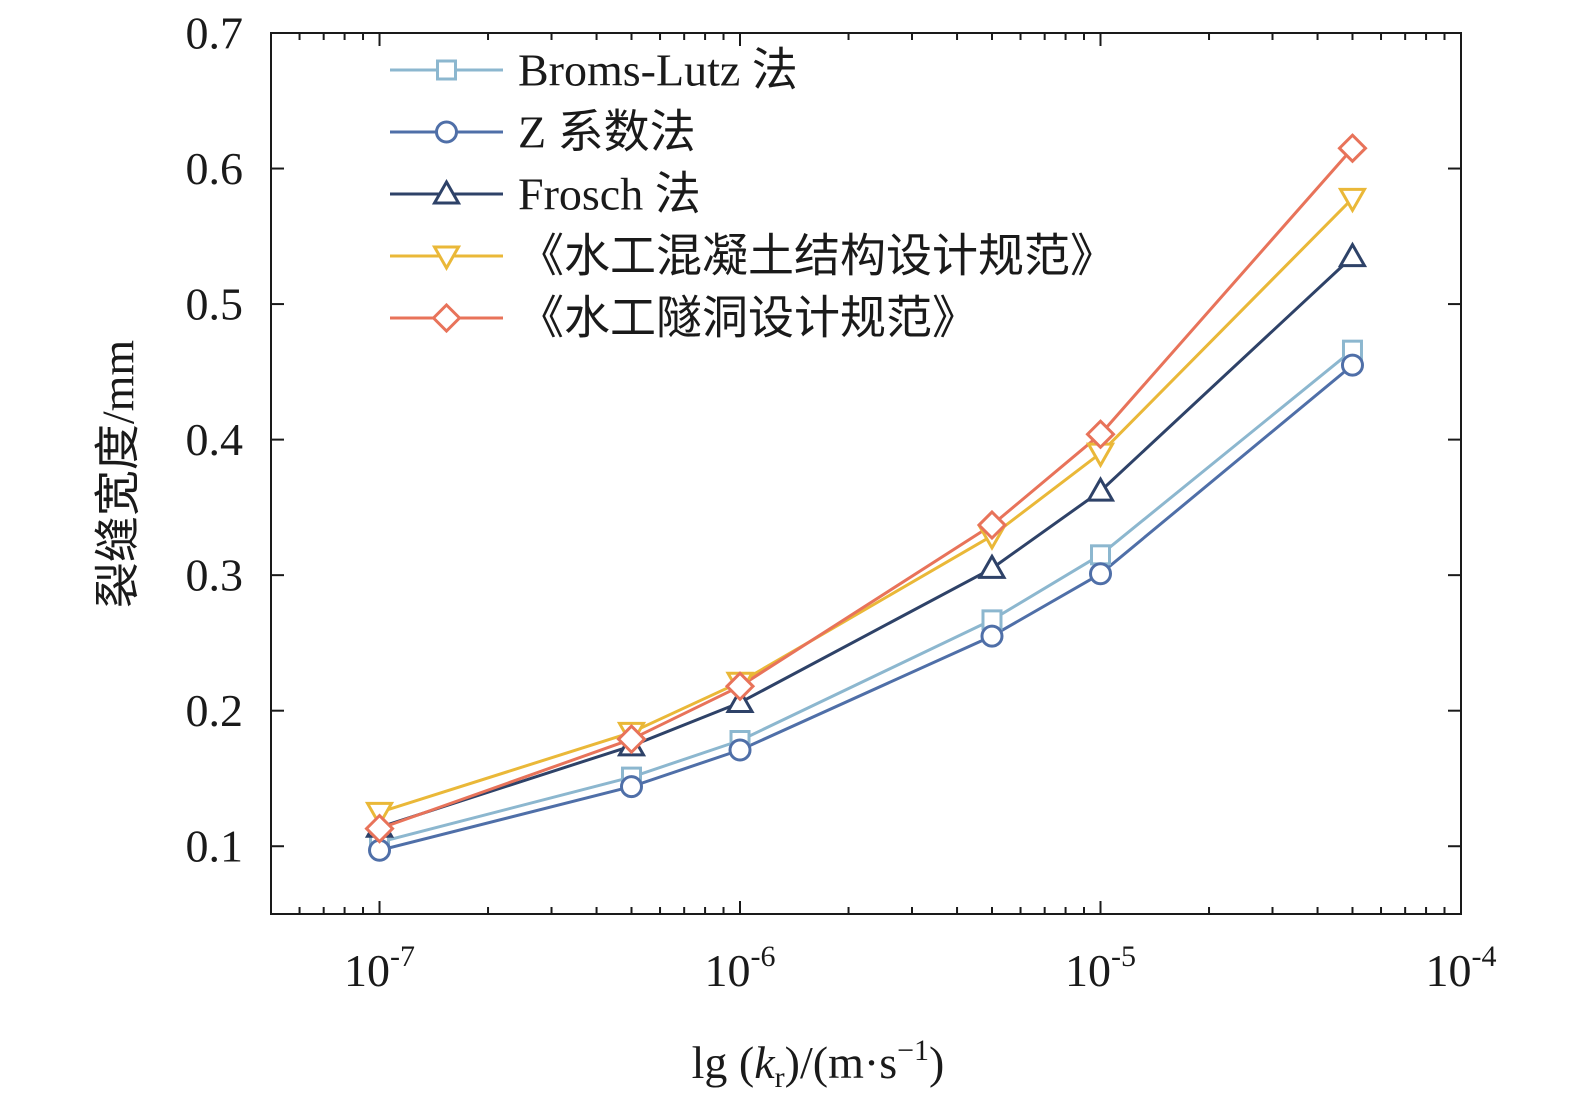  I want to click on x-tick-exponent: -4, so click(1484, 956).